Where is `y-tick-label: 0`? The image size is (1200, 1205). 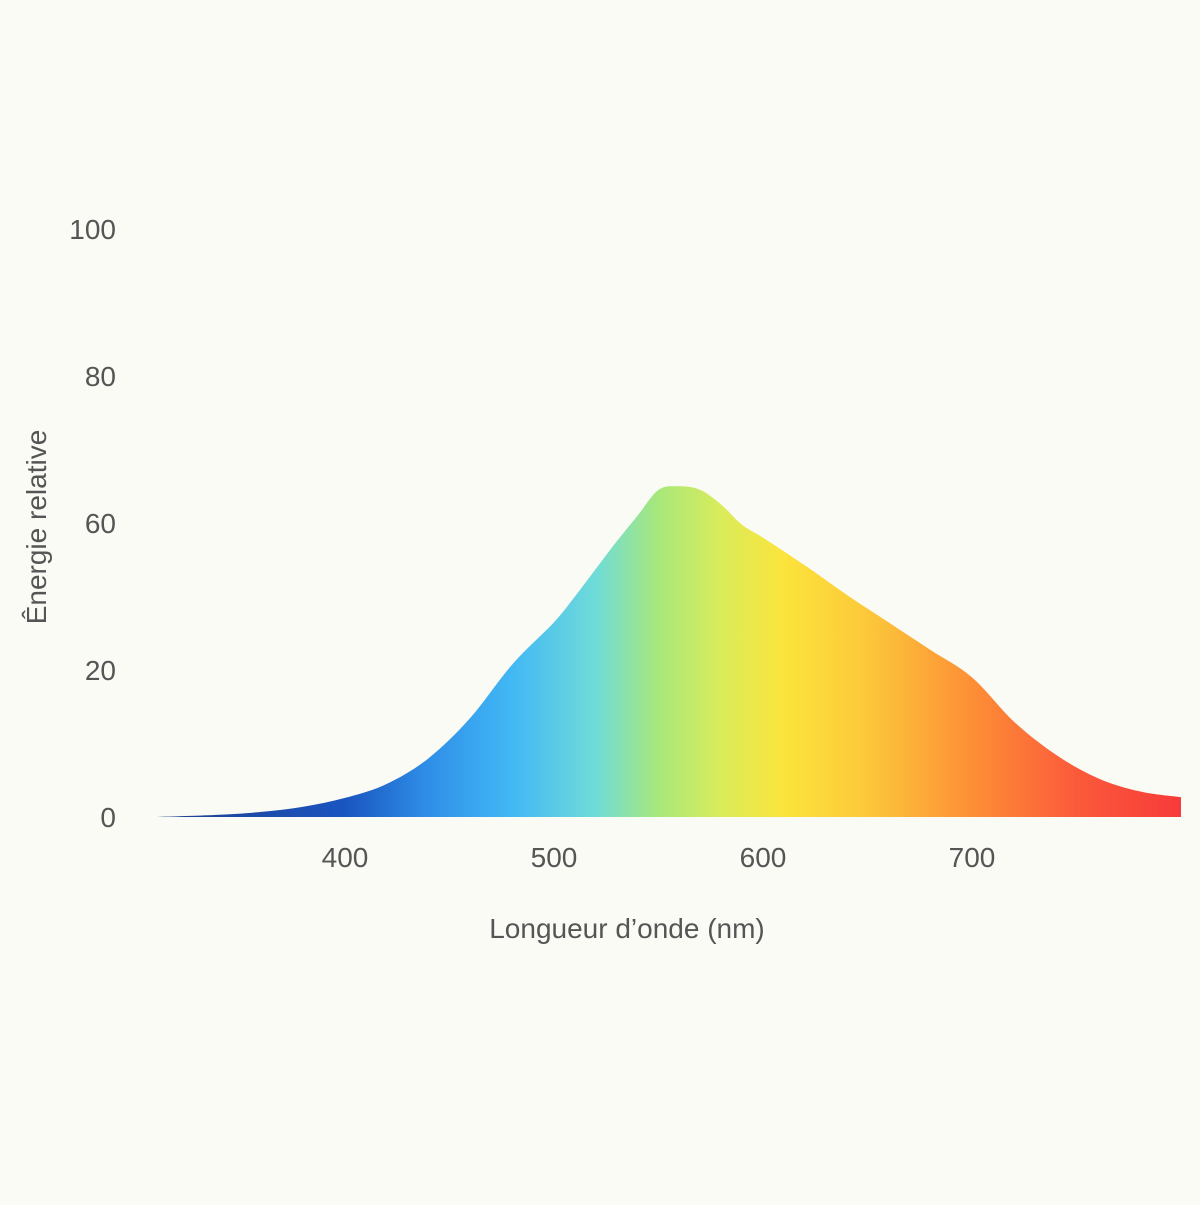 y-tick-label: 0 is located at coordinates (108, 817).